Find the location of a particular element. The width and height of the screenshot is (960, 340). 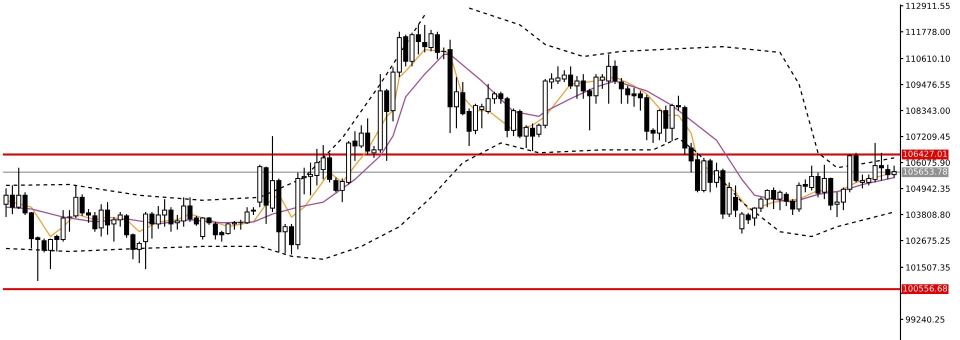

y-tick-label: 101507.35 is located at coordinates (928, 267).